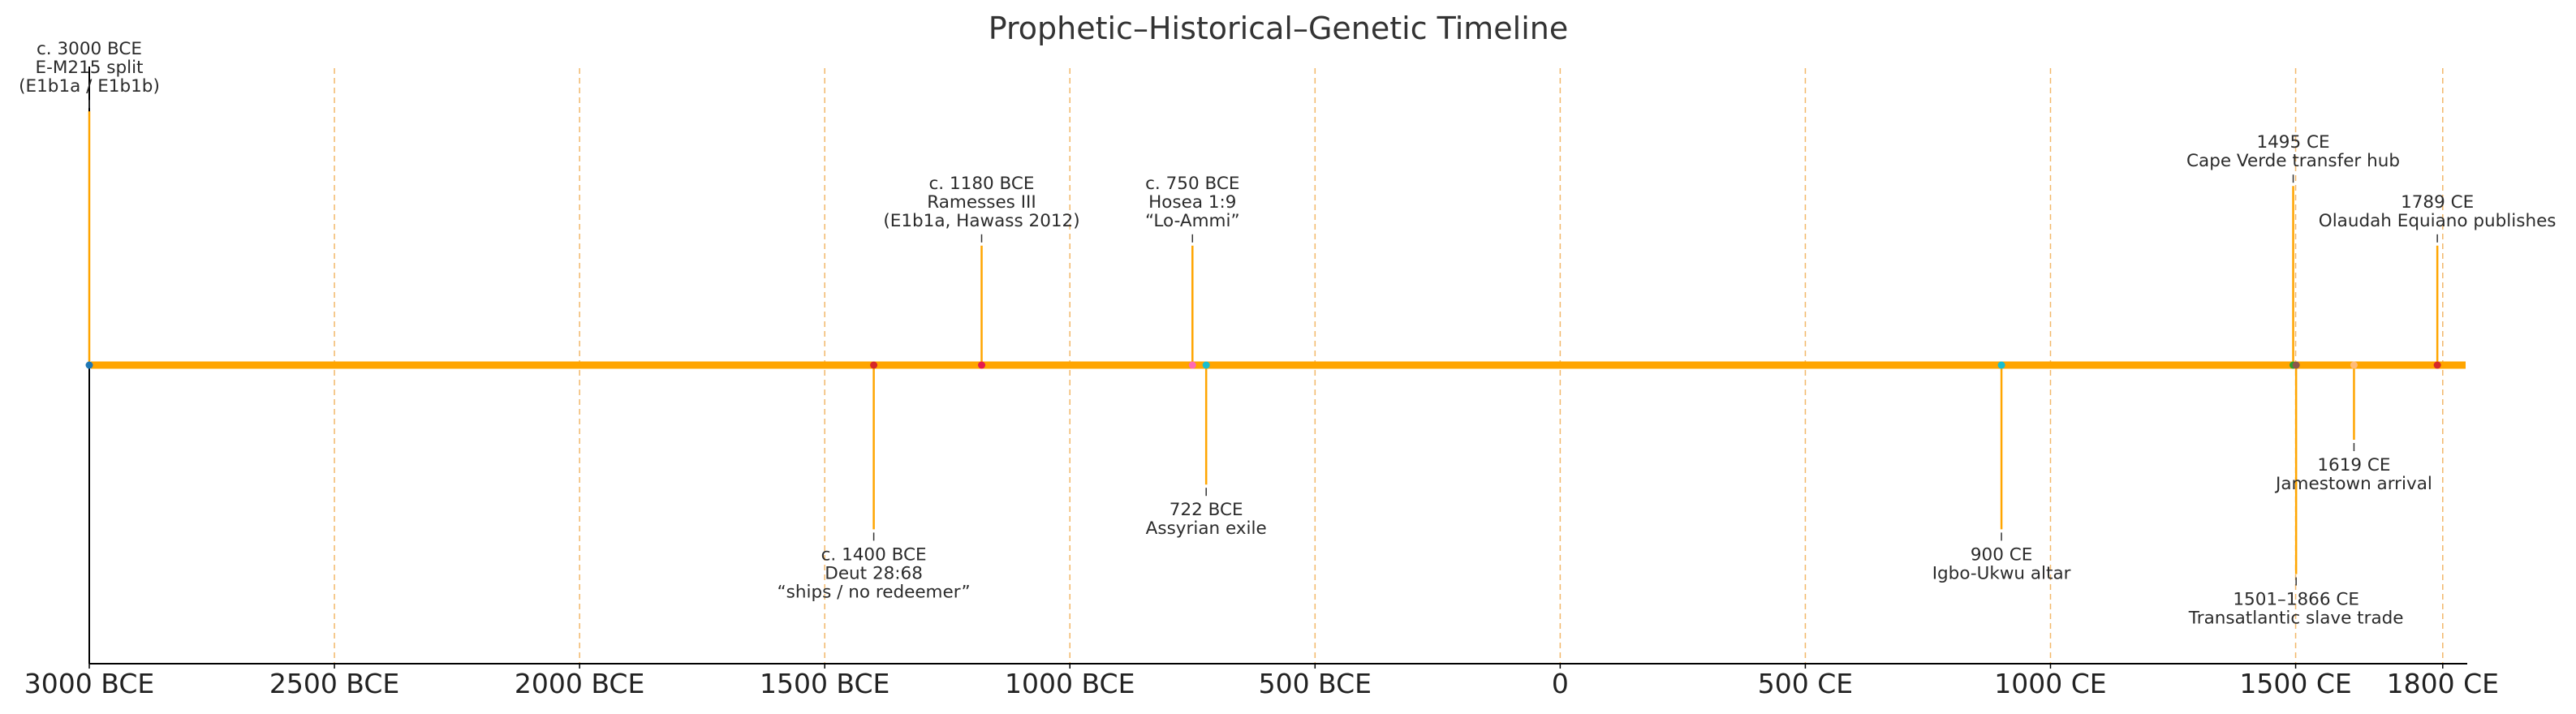 This screenshot has height=714, width=2576. Describe the element at coordinates (2002, 573) in the screenshot. I see `event-label: Igbo-Ukwu altar` at that location.